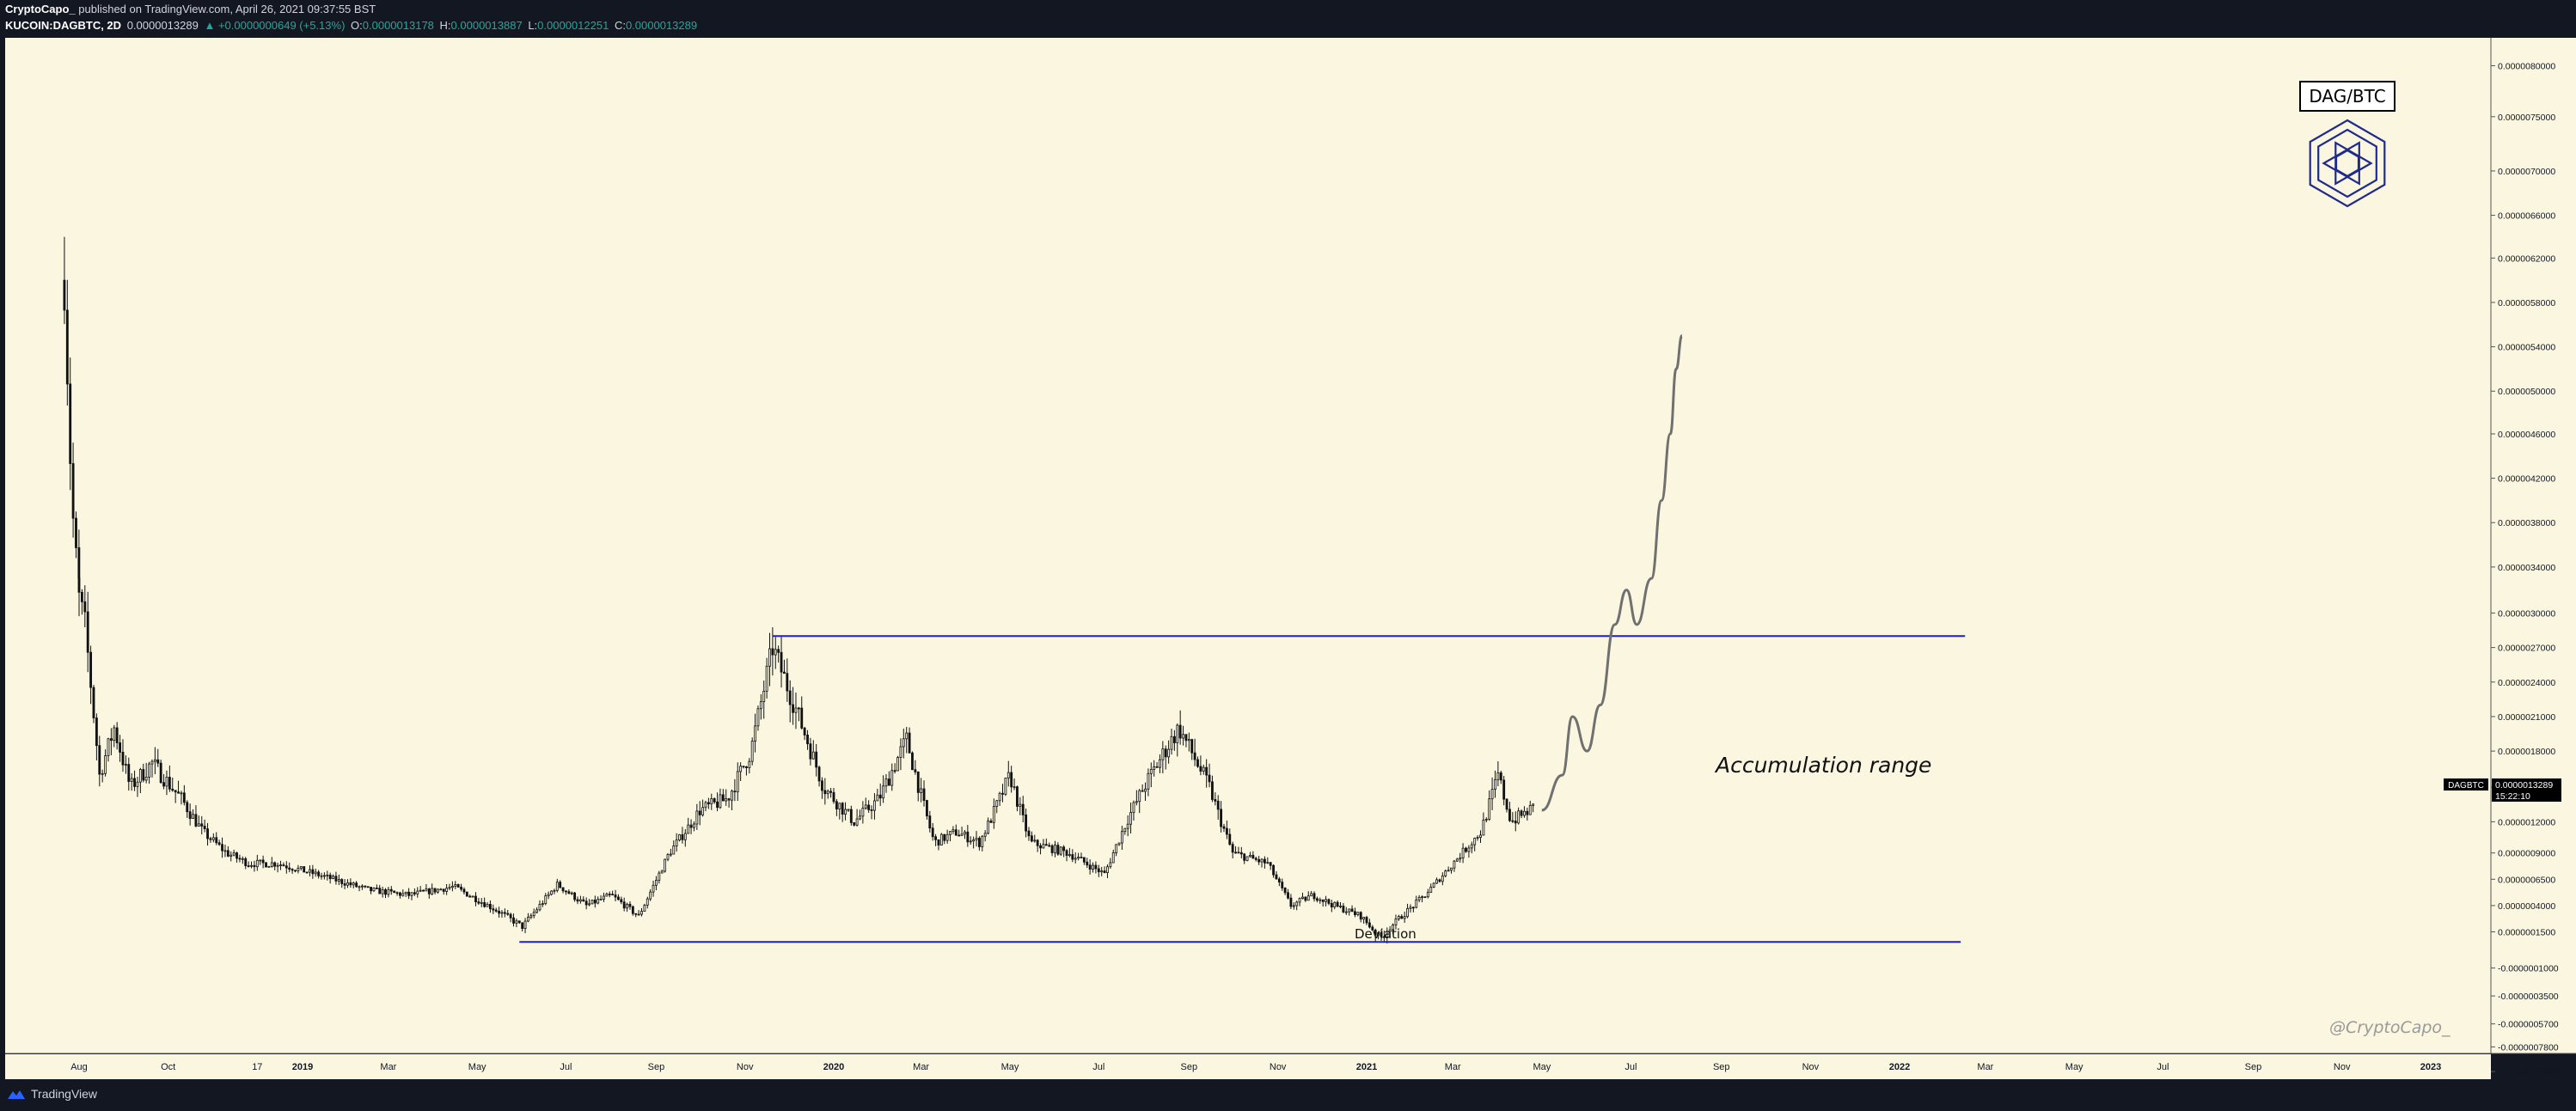 This screenshot has width=2576, height=1111. I want to click on y-tick-label: 0.0000001500, so click(2526, 933).